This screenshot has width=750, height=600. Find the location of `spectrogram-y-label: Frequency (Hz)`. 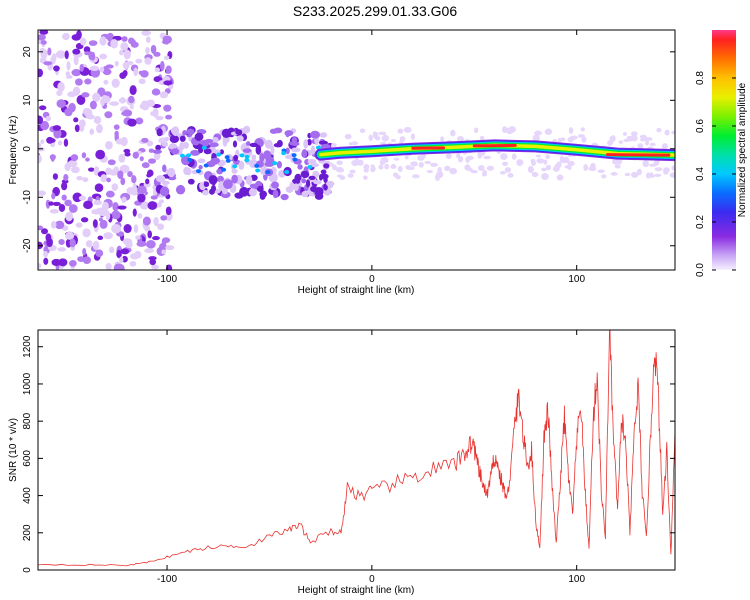

spectrogram-y-label: Frequency (Hz) is located at coordinates (13, 150).